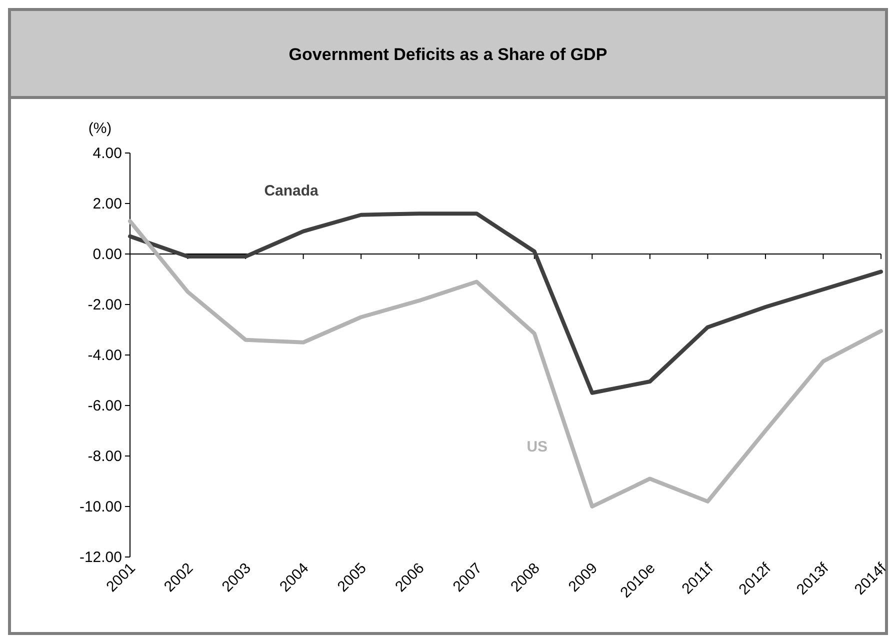 The width and height of the screenshot is (896, 643). What do you see at coordinates (105, 305) in the screenshot?
I see `y-tick-label: -2.00` at bounding box center [105, 305].